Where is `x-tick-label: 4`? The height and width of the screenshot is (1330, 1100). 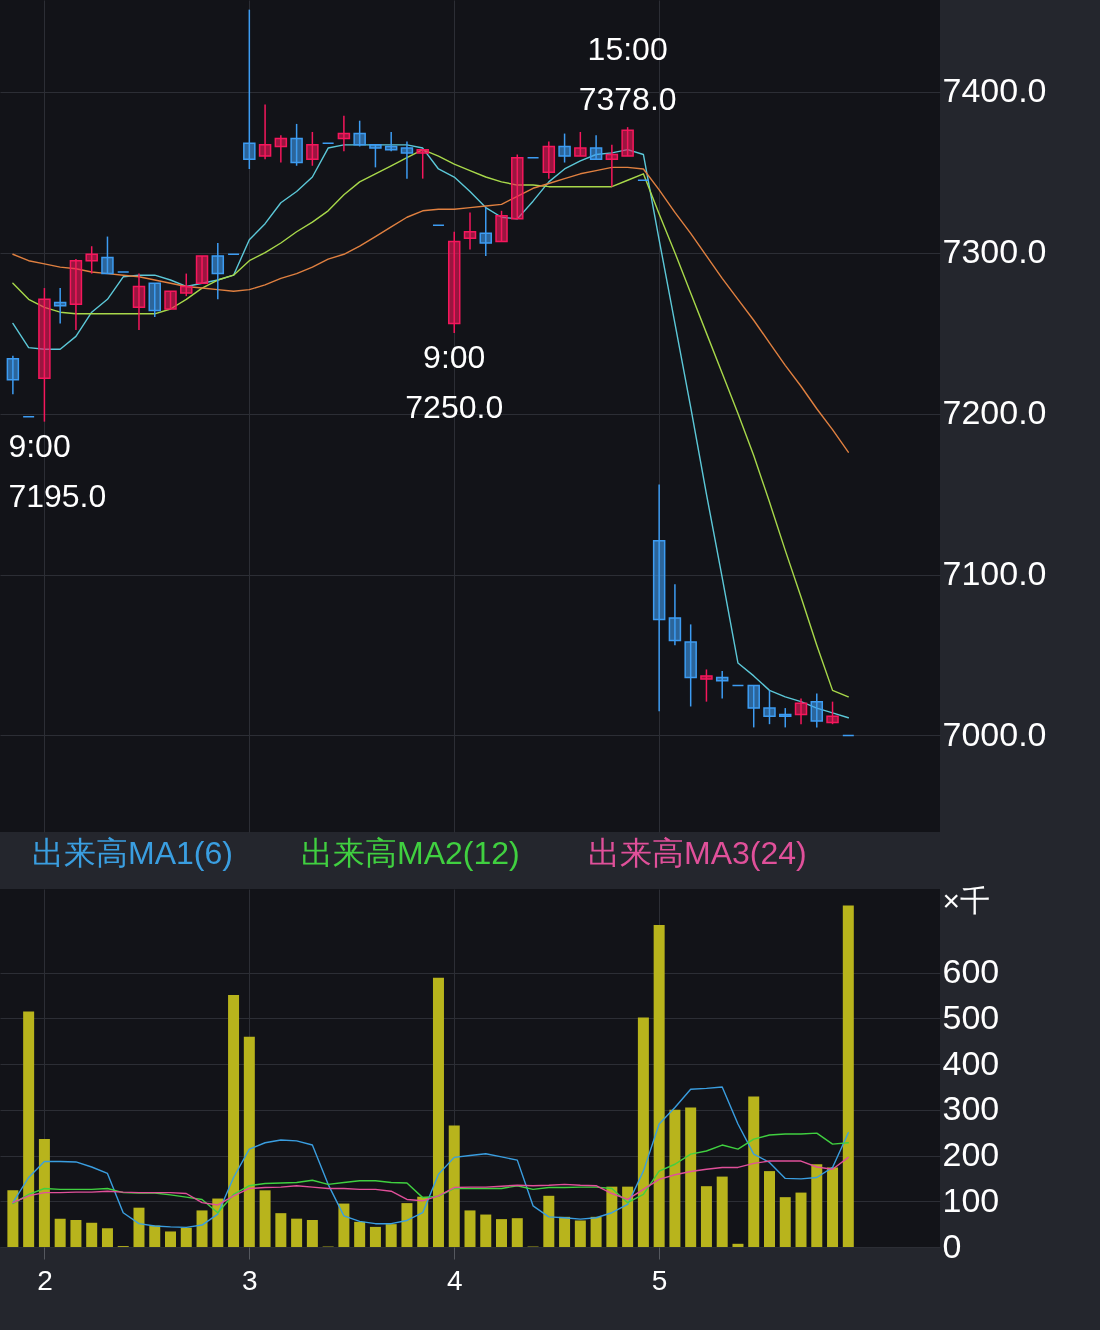 x-tick-label: 4 is located at coordinates (454, 1280).